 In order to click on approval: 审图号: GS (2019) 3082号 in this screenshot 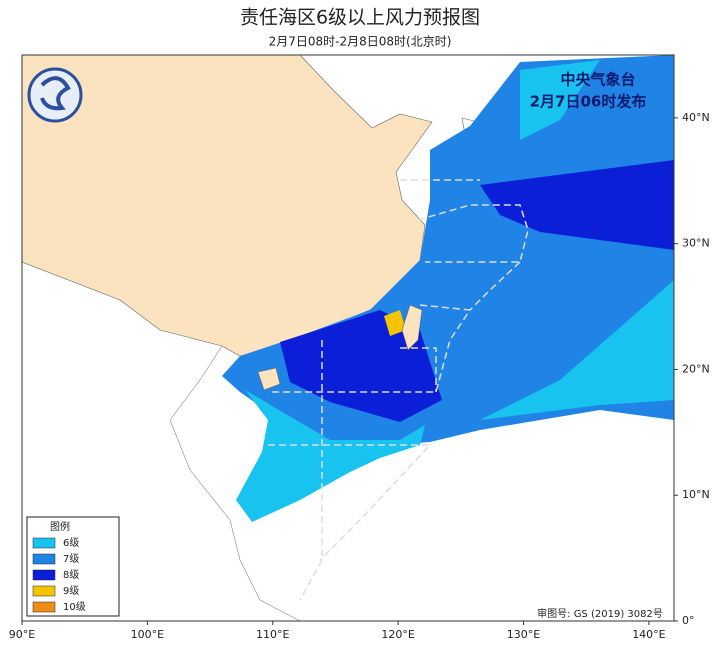, I will do `click(600, 613)`.